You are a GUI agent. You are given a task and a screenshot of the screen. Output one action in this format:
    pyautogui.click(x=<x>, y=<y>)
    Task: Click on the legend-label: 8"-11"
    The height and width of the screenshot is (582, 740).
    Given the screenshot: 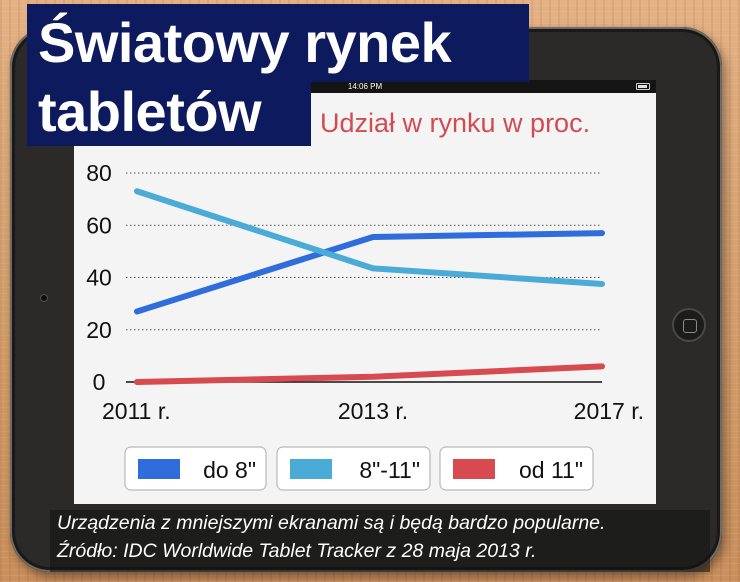 What is the action you would take?
    pyautogui.click(x=389, y=470)
    